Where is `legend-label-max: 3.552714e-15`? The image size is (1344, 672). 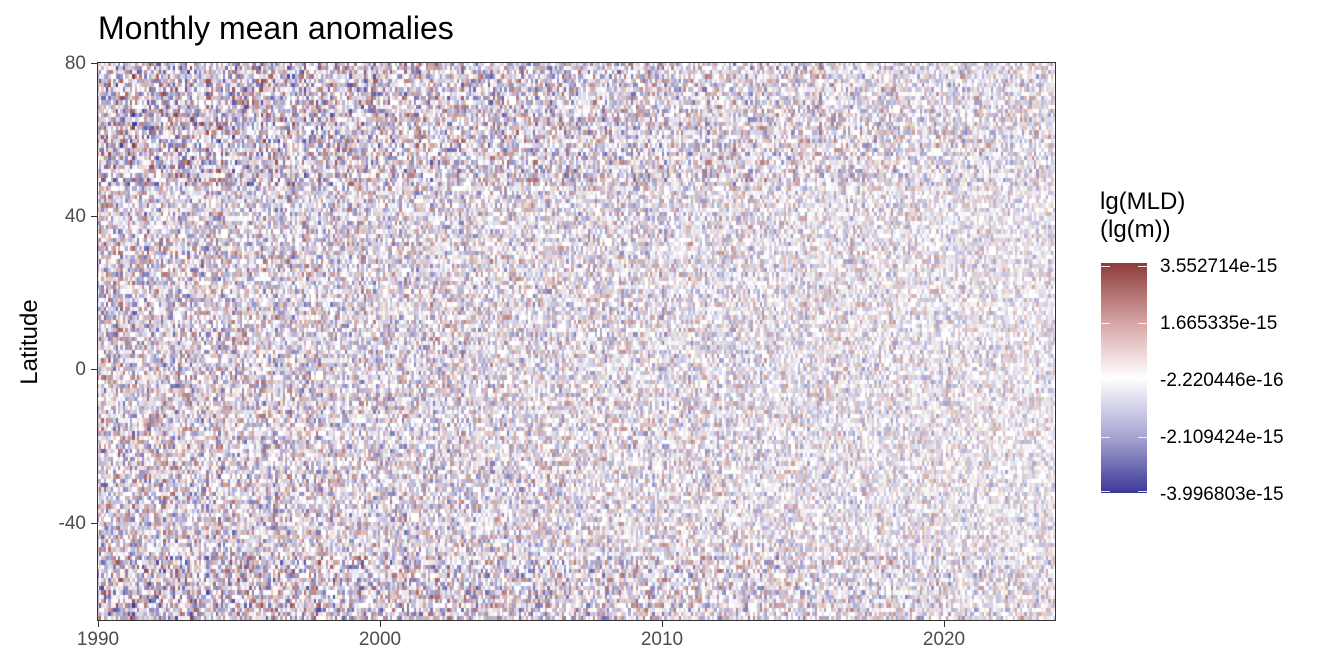 legend-label-max: 3.552714e-15 is located at coordinates (1219, 266).